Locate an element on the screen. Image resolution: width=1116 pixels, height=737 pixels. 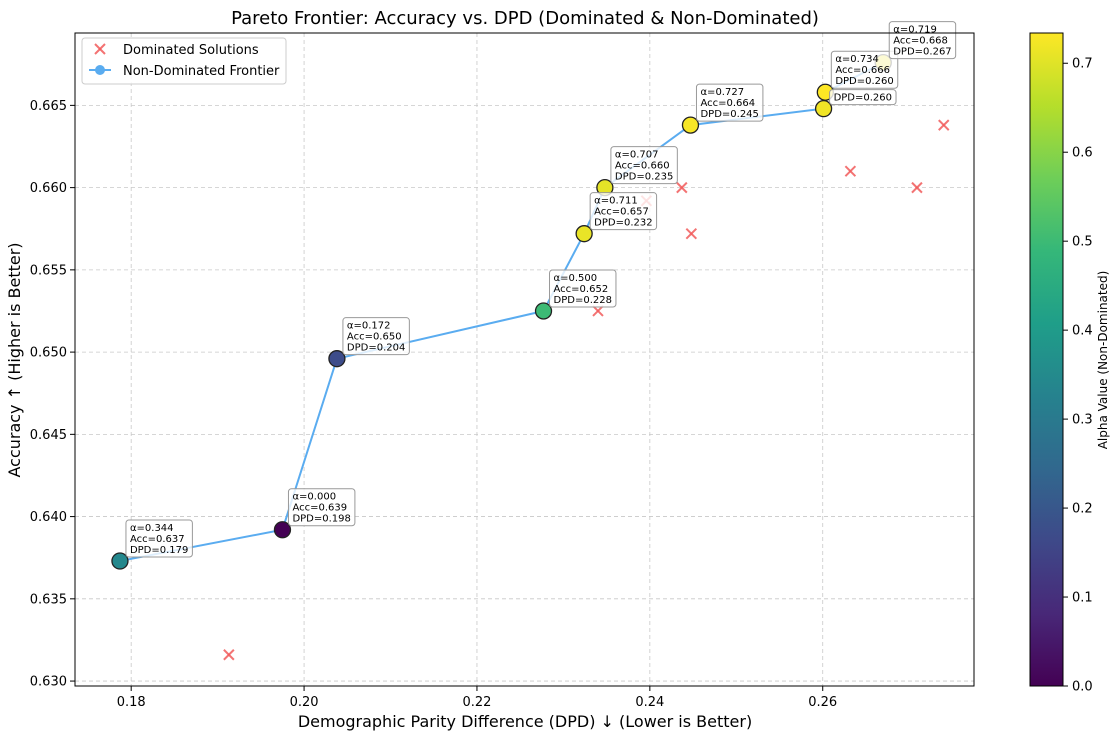
legend-dominated-label: Dominated Solutions is located at coordinates (191, 50).